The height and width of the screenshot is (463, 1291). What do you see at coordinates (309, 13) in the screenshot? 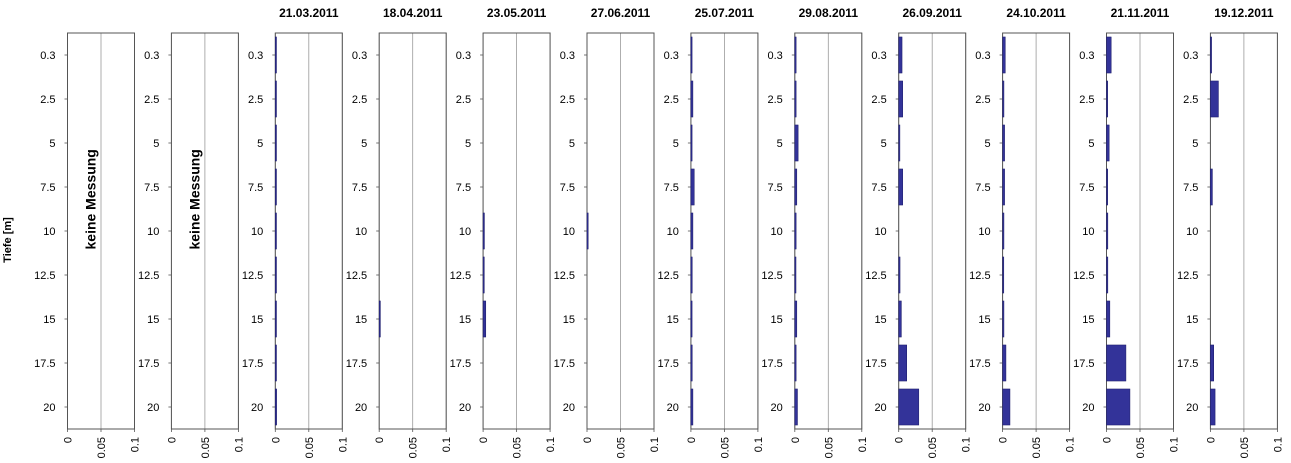
I see `panel-title: 21.03.2011` at bounding box center [309, 13].